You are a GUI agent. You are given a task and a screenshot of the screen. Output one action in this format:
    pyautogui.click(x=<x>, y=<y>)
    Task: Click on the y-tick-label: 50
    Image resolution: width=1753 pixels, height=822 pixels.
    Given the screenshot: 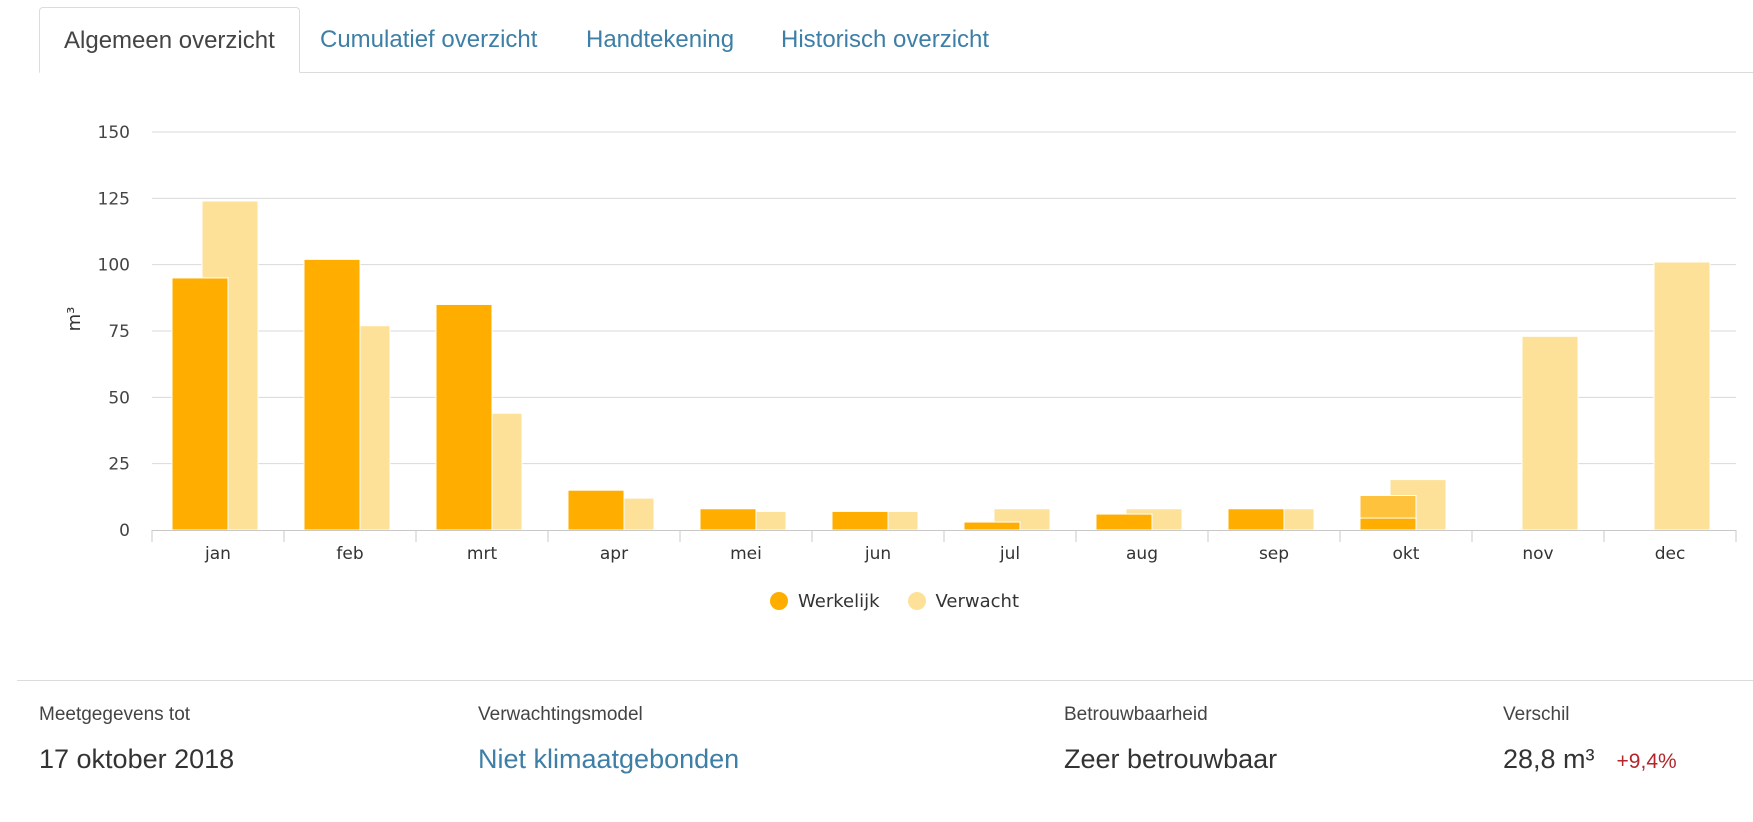 What is the action you would take?
    pyautogui.click(x=119, y=398)
    